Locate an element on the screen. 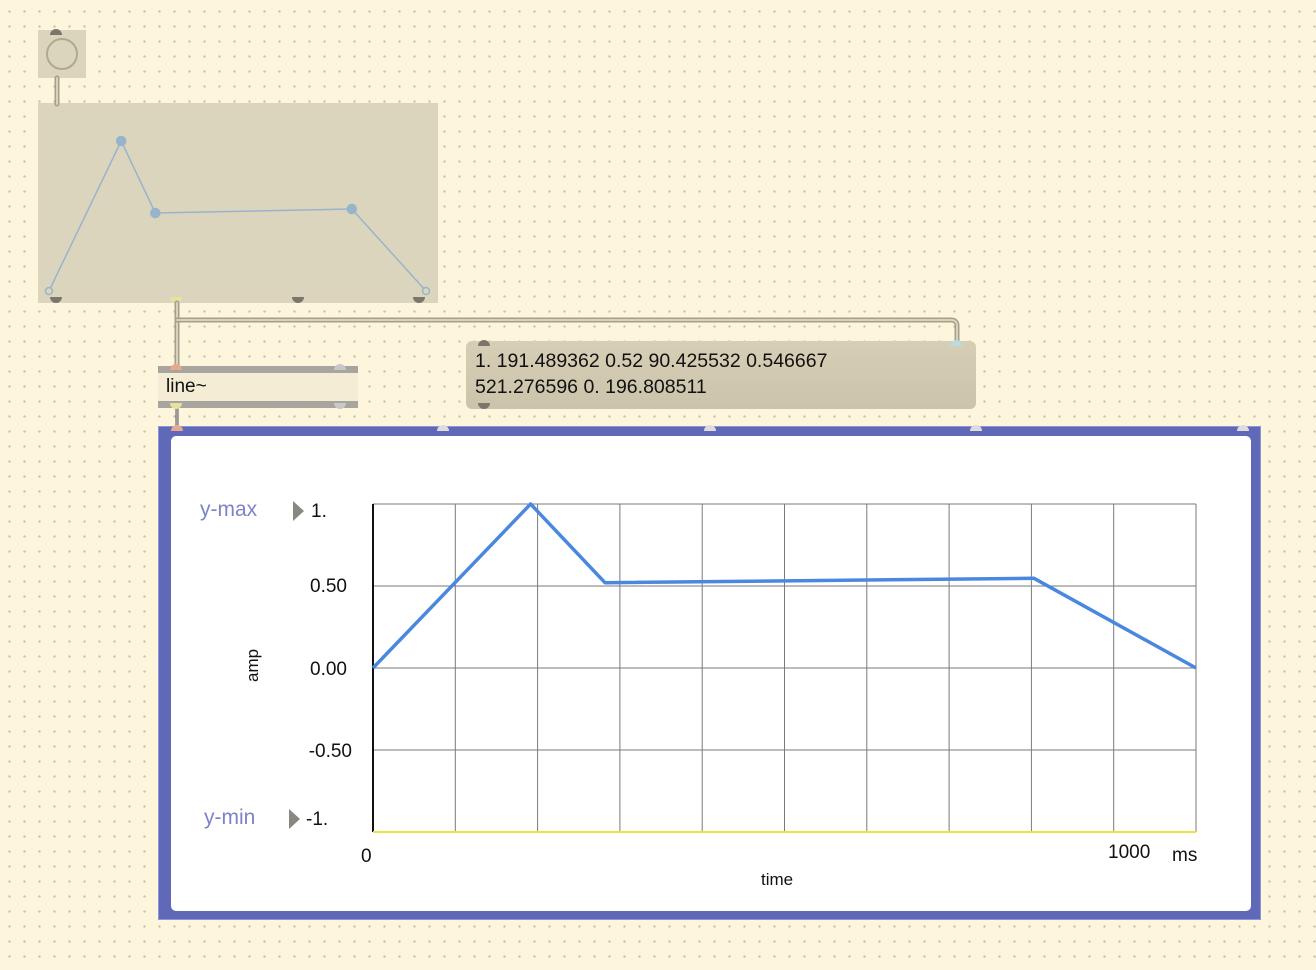 Image resolution: width=1316 pixels, height=970 pixels. y-min-number: -1. is located at coordinates (317, 819).